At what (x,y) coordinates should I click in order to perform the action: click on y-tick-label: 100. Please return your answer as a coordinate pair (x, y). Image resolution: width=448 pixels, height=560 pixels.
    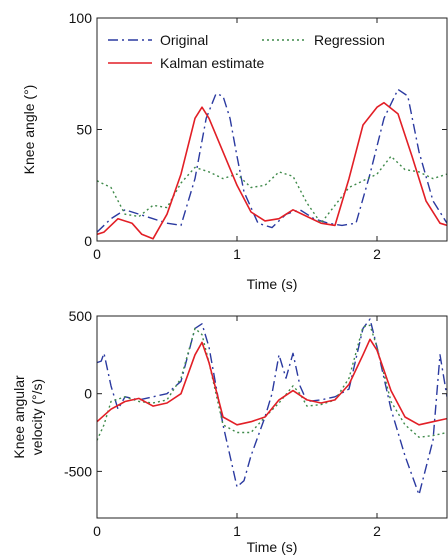
    Looking at the image, I should click on (81, 18).